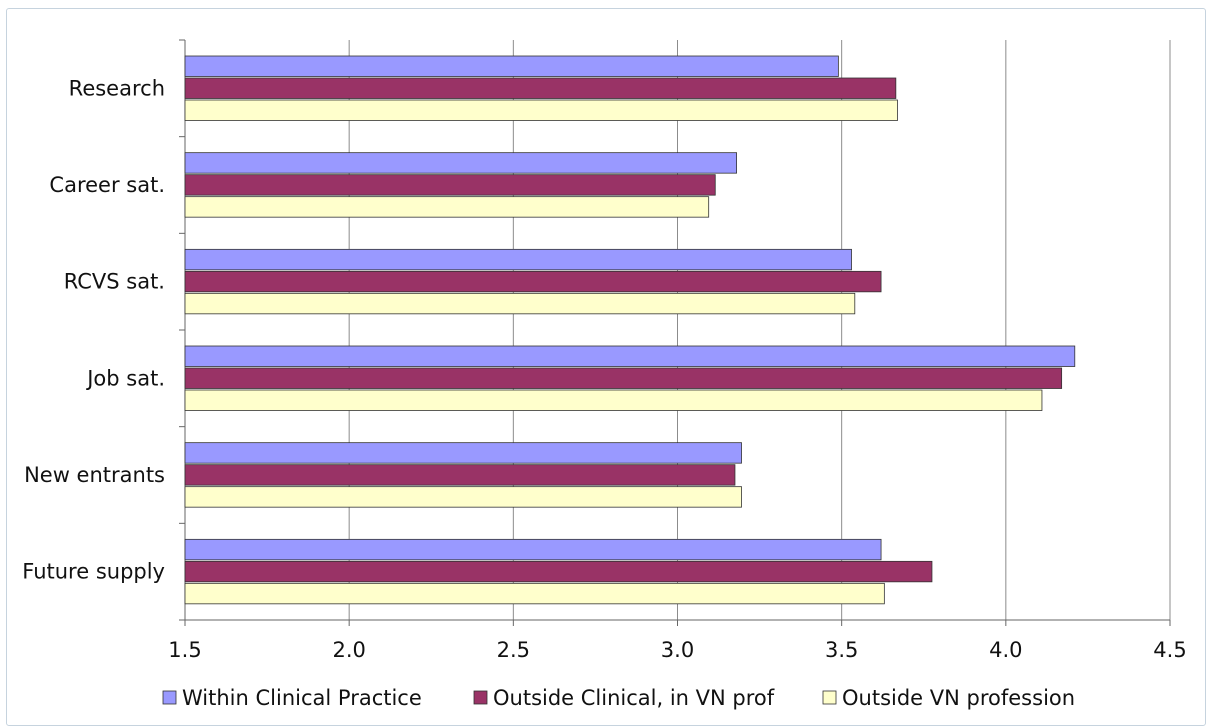  What do you see at coordinates (1169, 650) in the screenshot?
I see `x-tick-label: 4.5` at bounding box center [1169, 650].